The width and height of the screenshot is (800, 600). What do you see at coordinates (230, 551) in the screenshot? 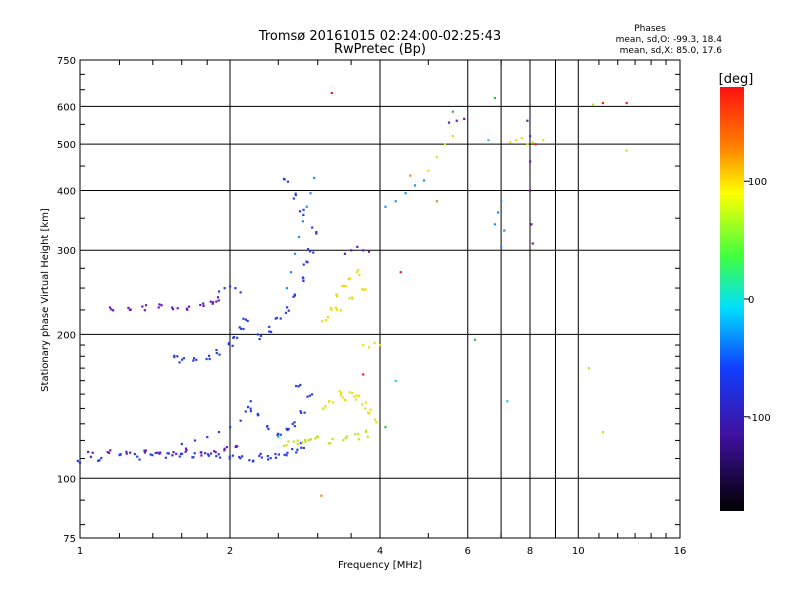
I see `x-tick-label: 2` at bounding box center [230, 551].